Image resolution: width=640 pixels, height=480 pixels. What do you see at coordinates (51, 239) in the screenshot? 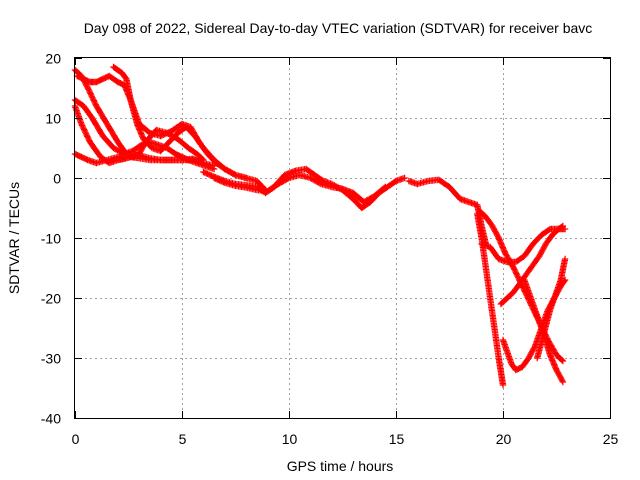
I see `y-tick-label: -10` at bounding box center [51, 239].